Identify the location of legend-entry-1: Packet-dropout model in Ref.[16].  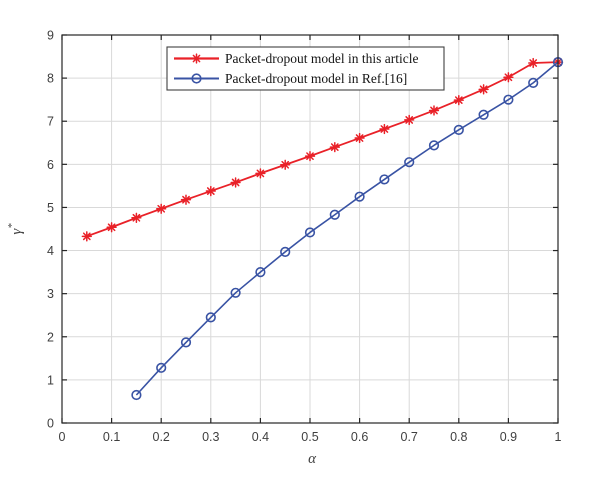
(290, 78).